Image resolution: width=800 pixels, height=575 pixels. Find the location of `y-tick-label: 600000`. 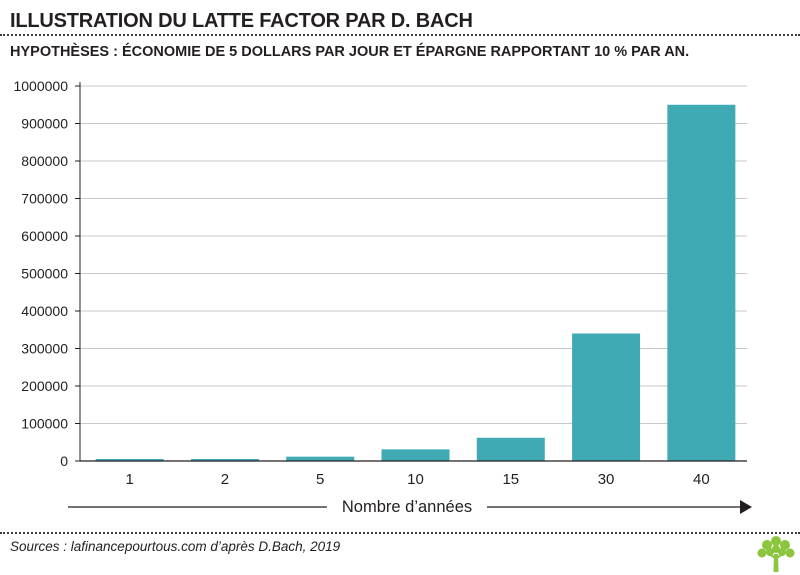

y-tick-label: 600000 is located at coordinates (44, 236).